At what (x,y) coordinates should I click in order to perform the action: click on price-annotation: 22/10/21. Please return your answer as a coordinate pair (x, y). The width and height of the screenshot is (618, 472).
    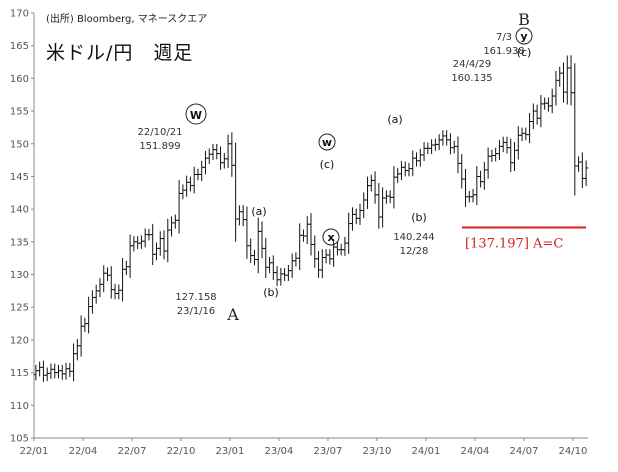
    Looking at the image, I should click on (160, 132).